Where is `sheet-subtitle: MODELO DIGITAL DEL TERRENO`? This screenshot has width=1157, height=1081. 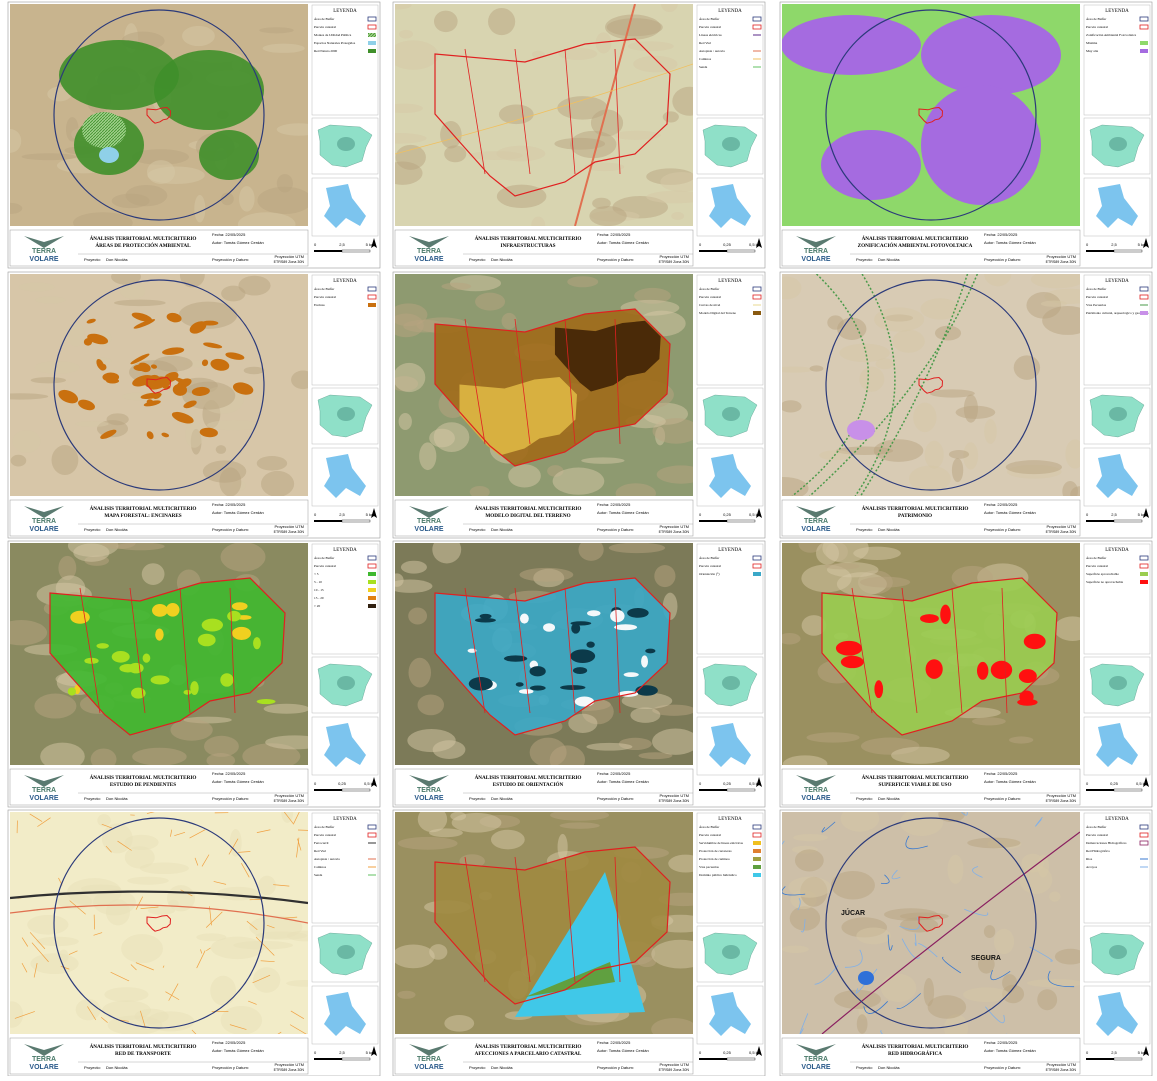 sheet-subtitle: MODELO DIGITAL DEL TERRENO is located at coordinates (527, 516).